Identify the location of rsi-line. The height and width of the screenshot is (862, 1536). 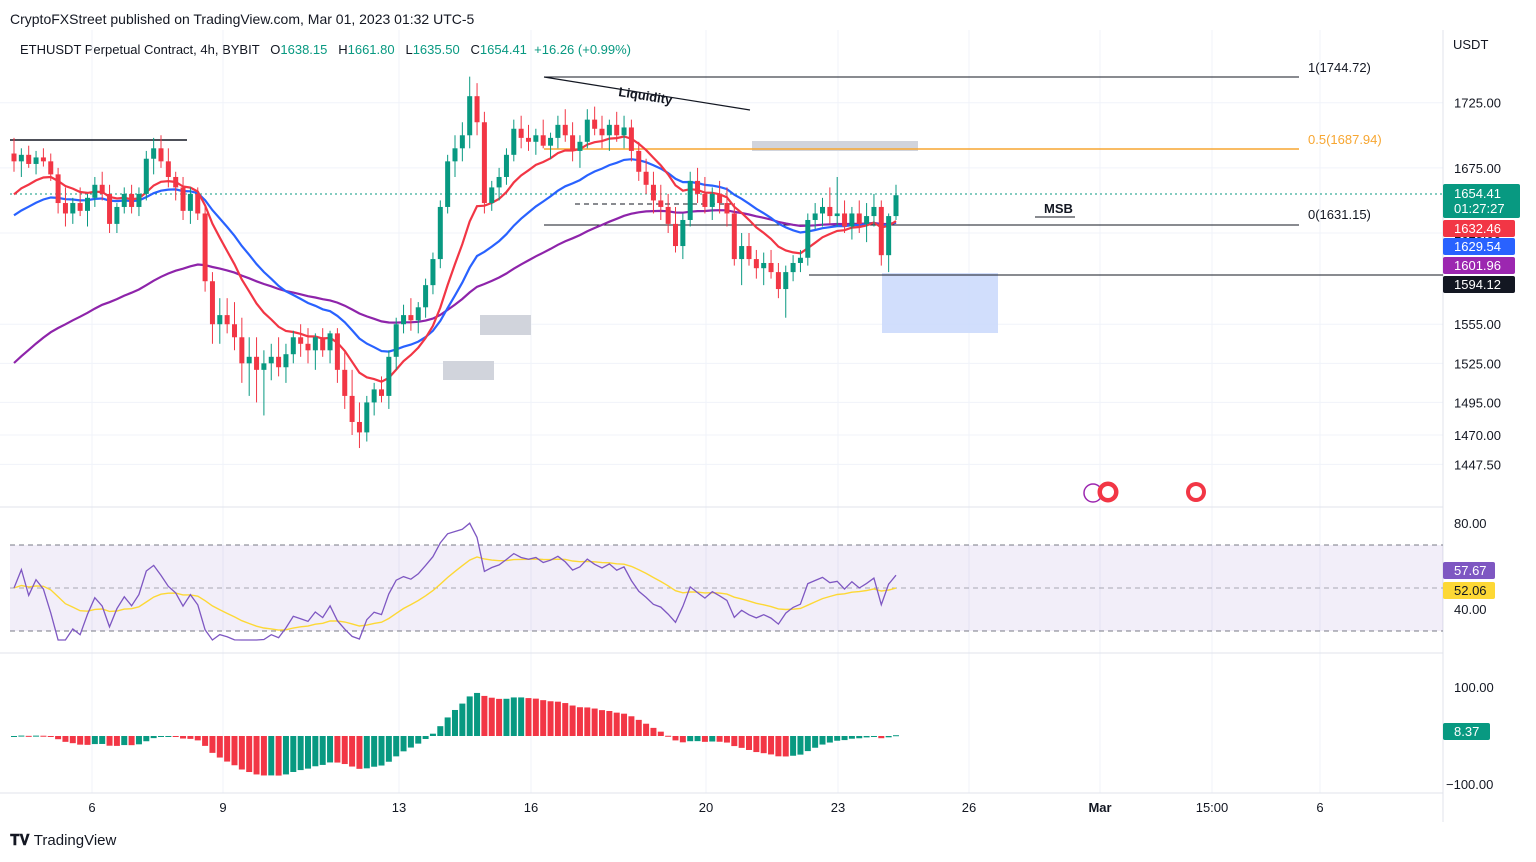
(455, 581).